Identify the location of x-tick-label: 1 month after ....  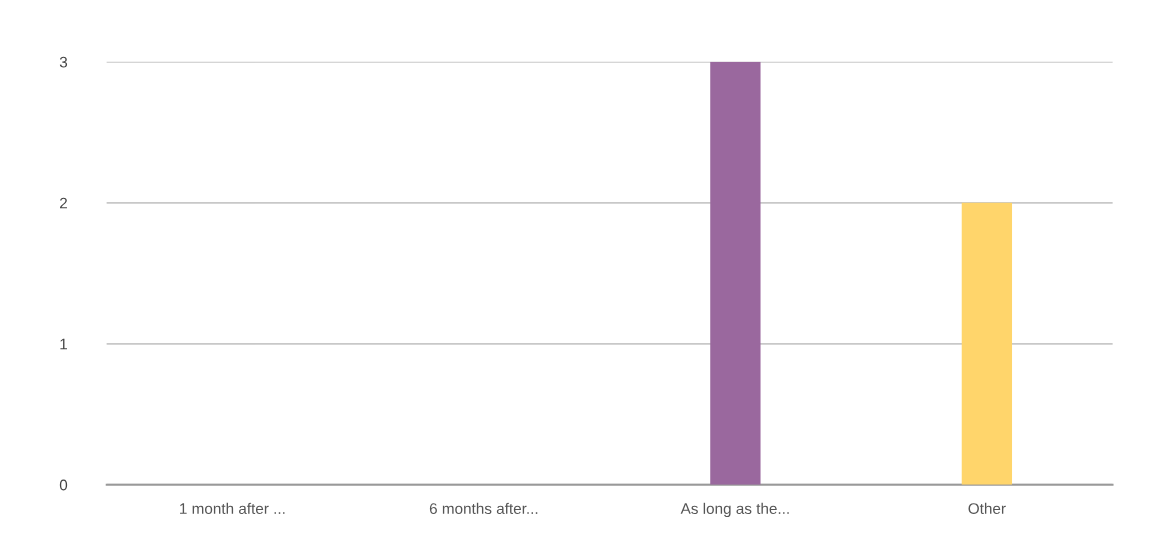
(232, 508).